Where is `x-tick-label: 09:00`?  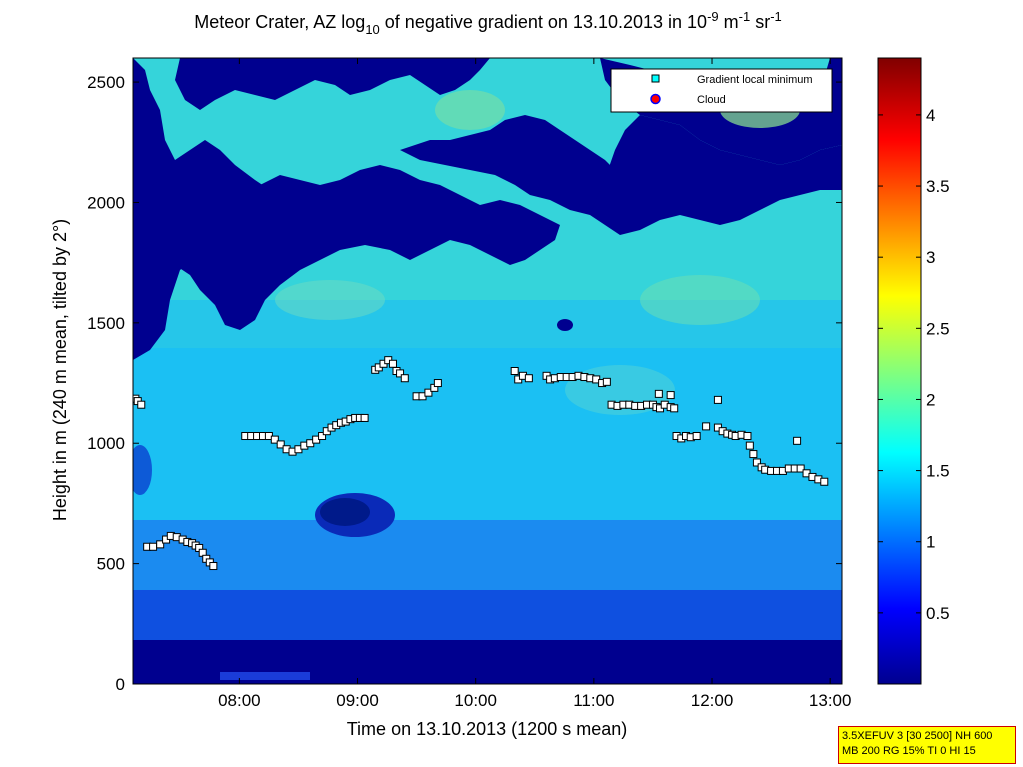
x-tick-label: 09:00 is located at coordinates (357, 700).